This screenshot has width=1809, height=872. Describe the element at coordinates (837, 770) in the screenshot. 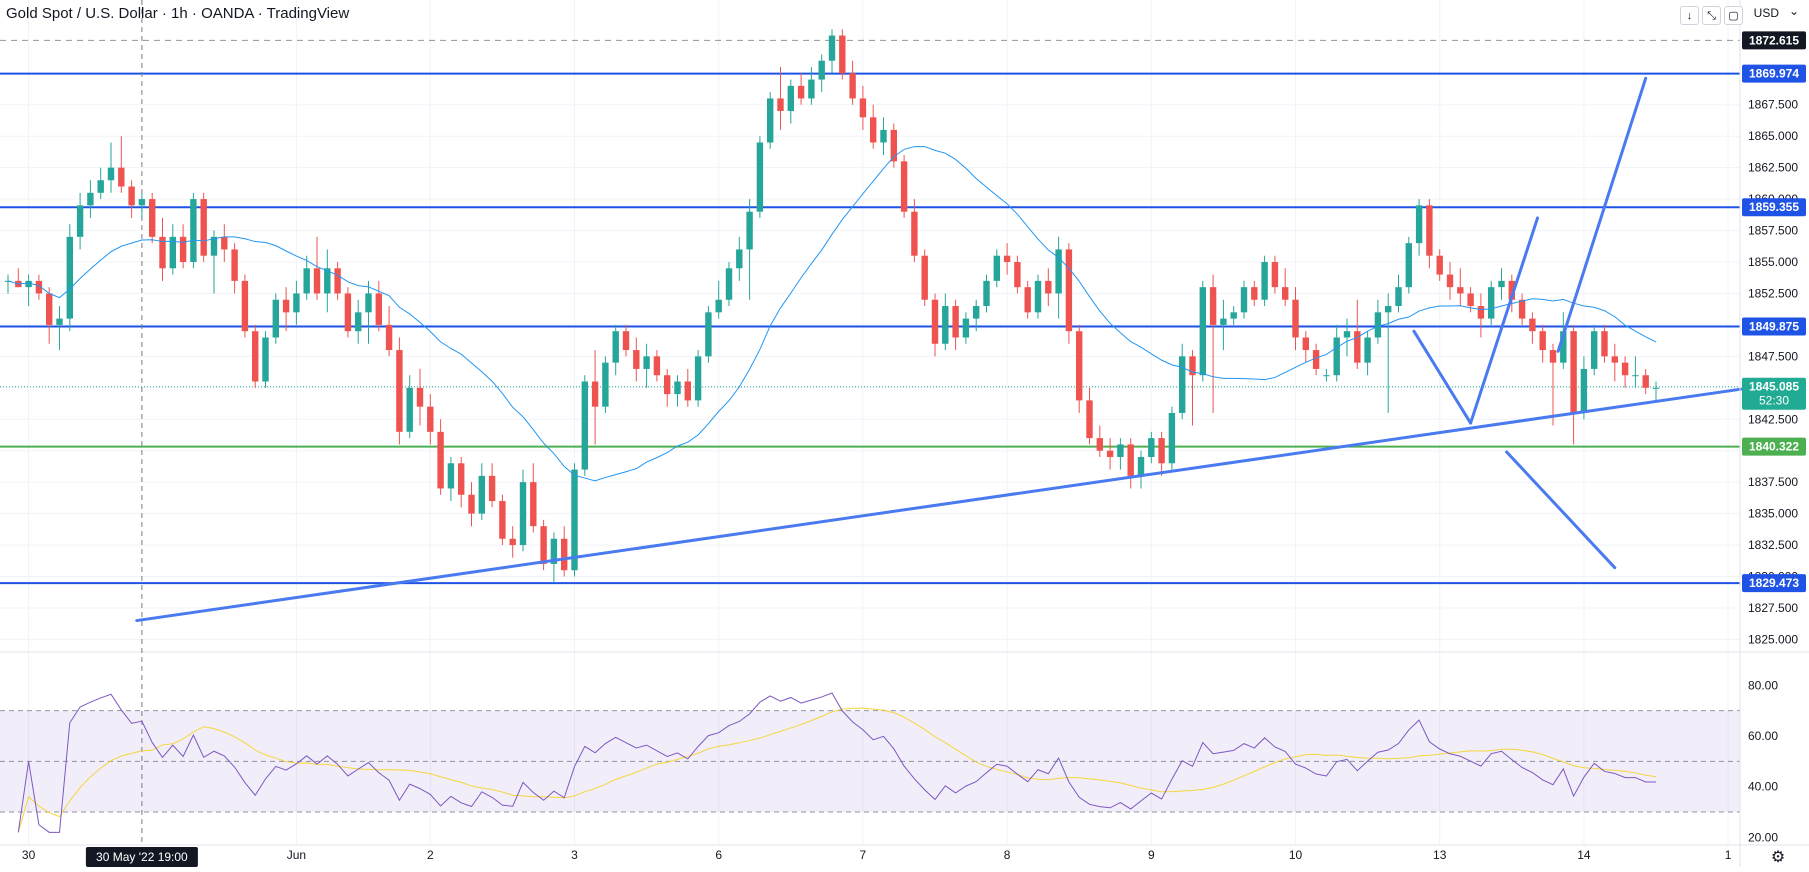

I see `indicator-signal-line` at that location.